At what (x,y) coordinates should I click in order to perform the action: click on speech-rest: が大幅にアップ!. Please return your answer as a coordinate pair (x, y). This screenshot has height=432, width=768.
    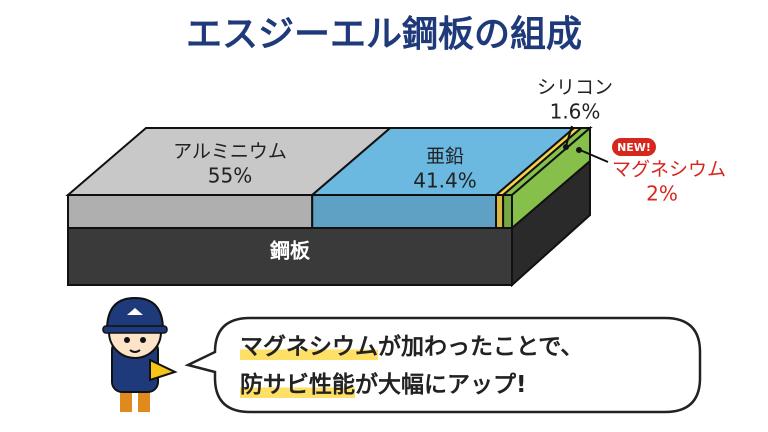
    Looking at the image, I should click on (441, 385).